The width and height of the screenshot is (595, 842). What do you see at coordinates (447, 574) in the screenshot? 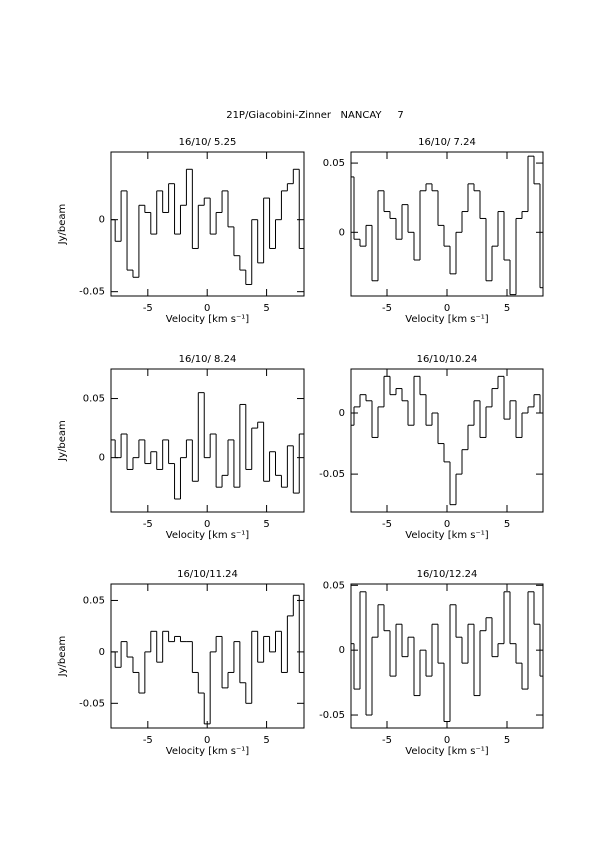
I see `panel-title: 16/10/12.24` at bounding box center [447, 574].